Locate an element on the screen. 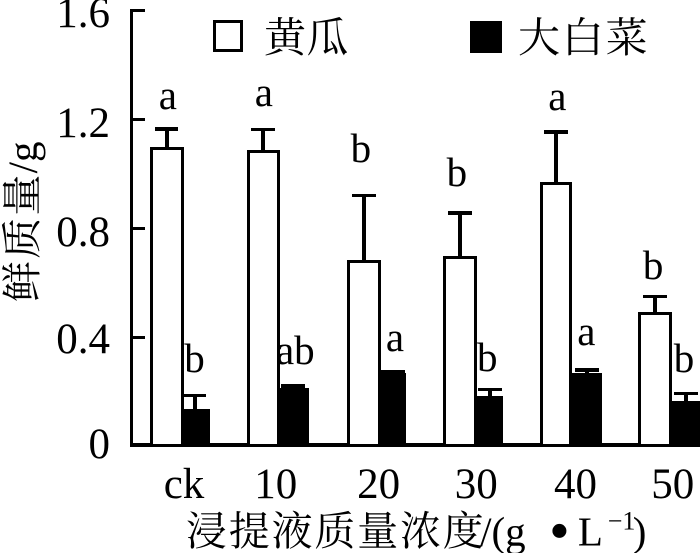  svg-text: −1 is located at coordinates (621, 520).